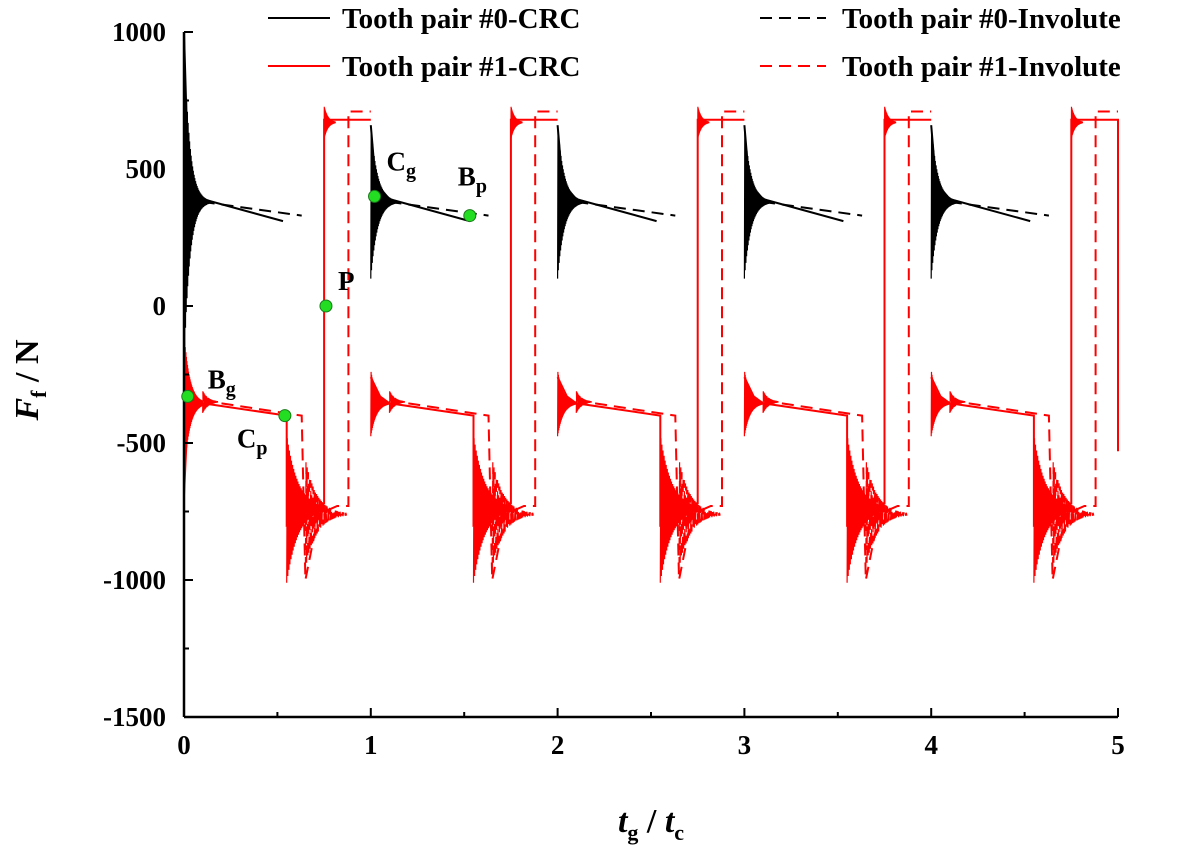  Describe the element at coordinates (184, 745) in the screenshot. I see `x-tick-label: 0` at that location.